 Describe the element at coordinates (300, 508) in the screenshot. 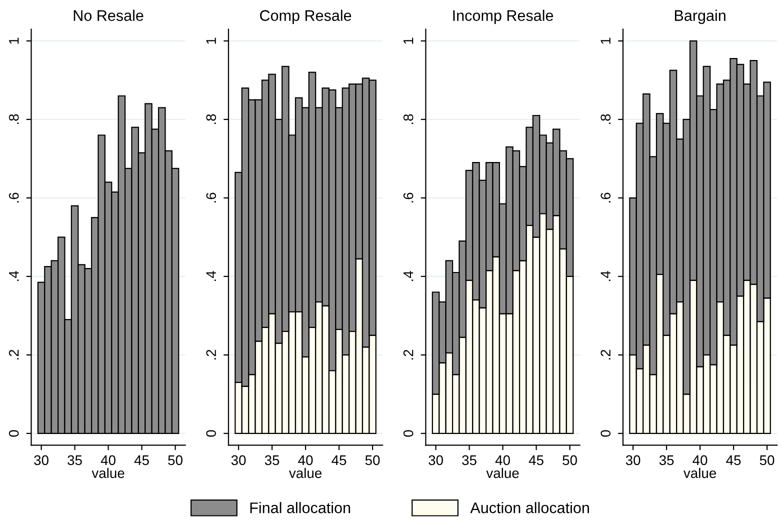

I see `legend-label: Final allocation` at that location.